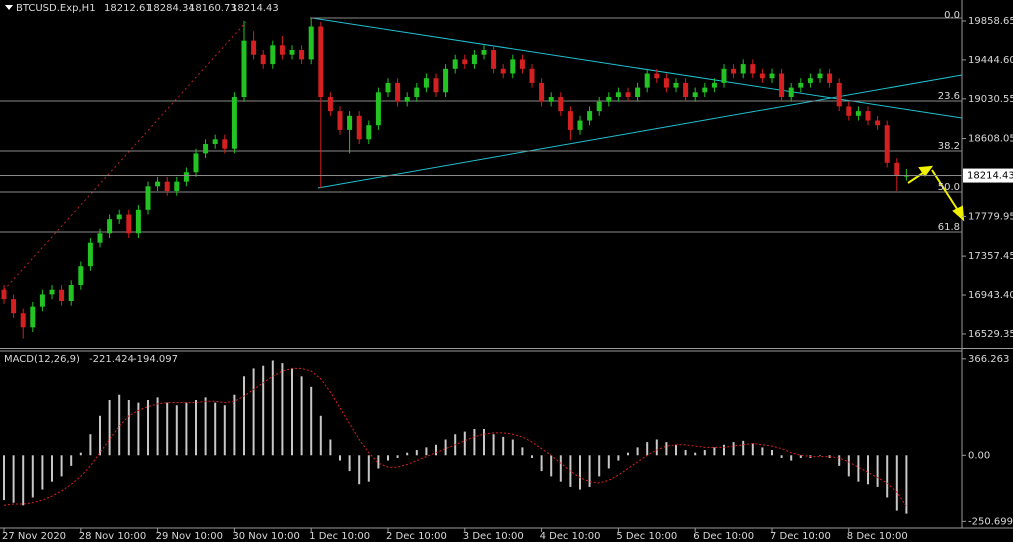 Image resolution: width=1013 pixels, height=542 pixels. What do you see at coordinates (877, 536) in the screenshot?
I see `x-tick-label: 8 Dec 10:00` at bounding box center [877, 536].